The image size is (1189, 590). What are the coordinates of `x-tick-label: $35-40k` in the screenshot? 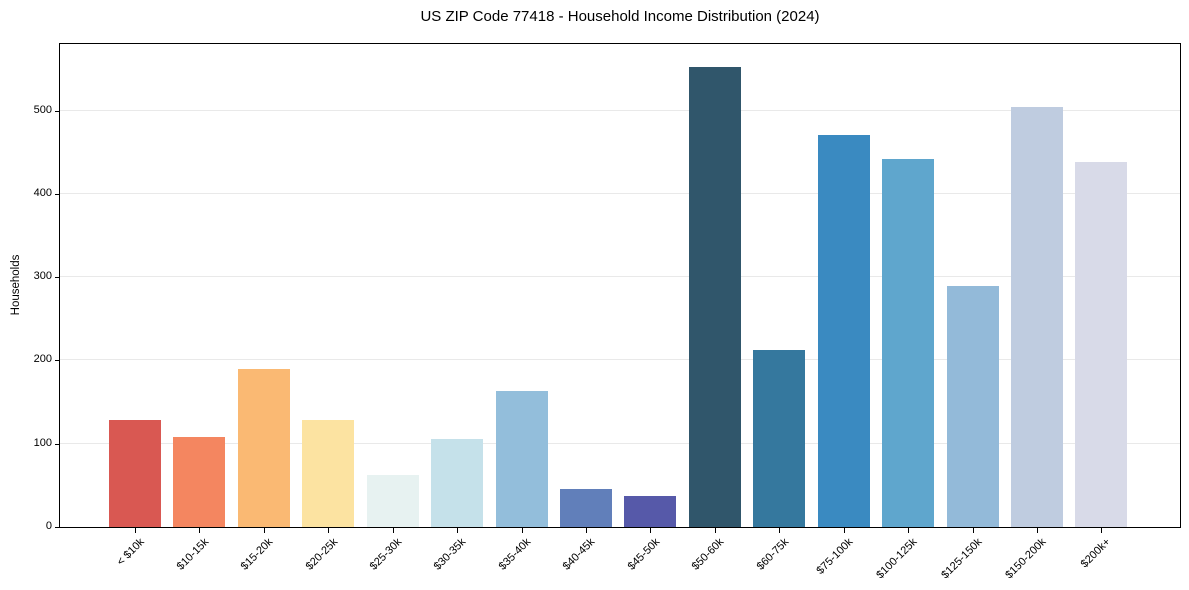 It's located at (515, 554).